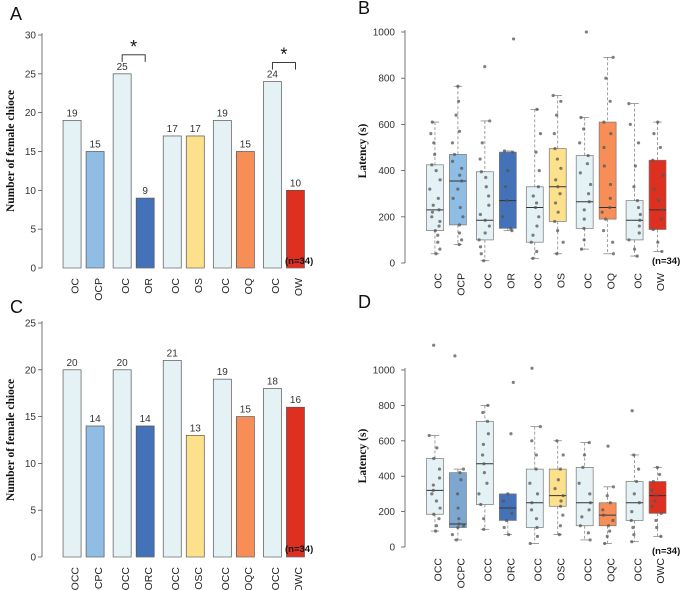  Describe the element at coordinates (462, 573) in the screenshot. I see `x-category-label: OCPC` at that location.